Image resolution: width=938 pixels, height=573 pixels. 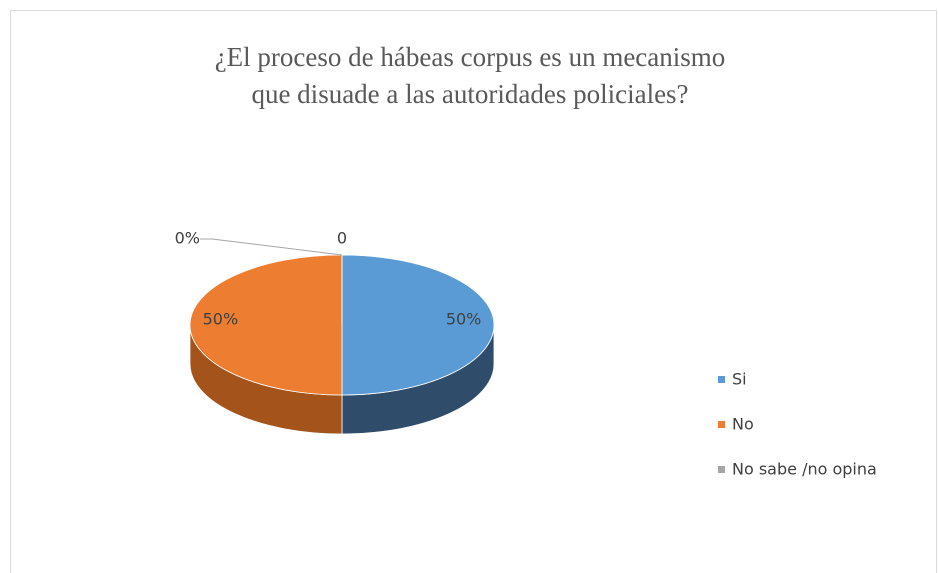 I want to click on data-label: 0%, so click(x=187, y=238).